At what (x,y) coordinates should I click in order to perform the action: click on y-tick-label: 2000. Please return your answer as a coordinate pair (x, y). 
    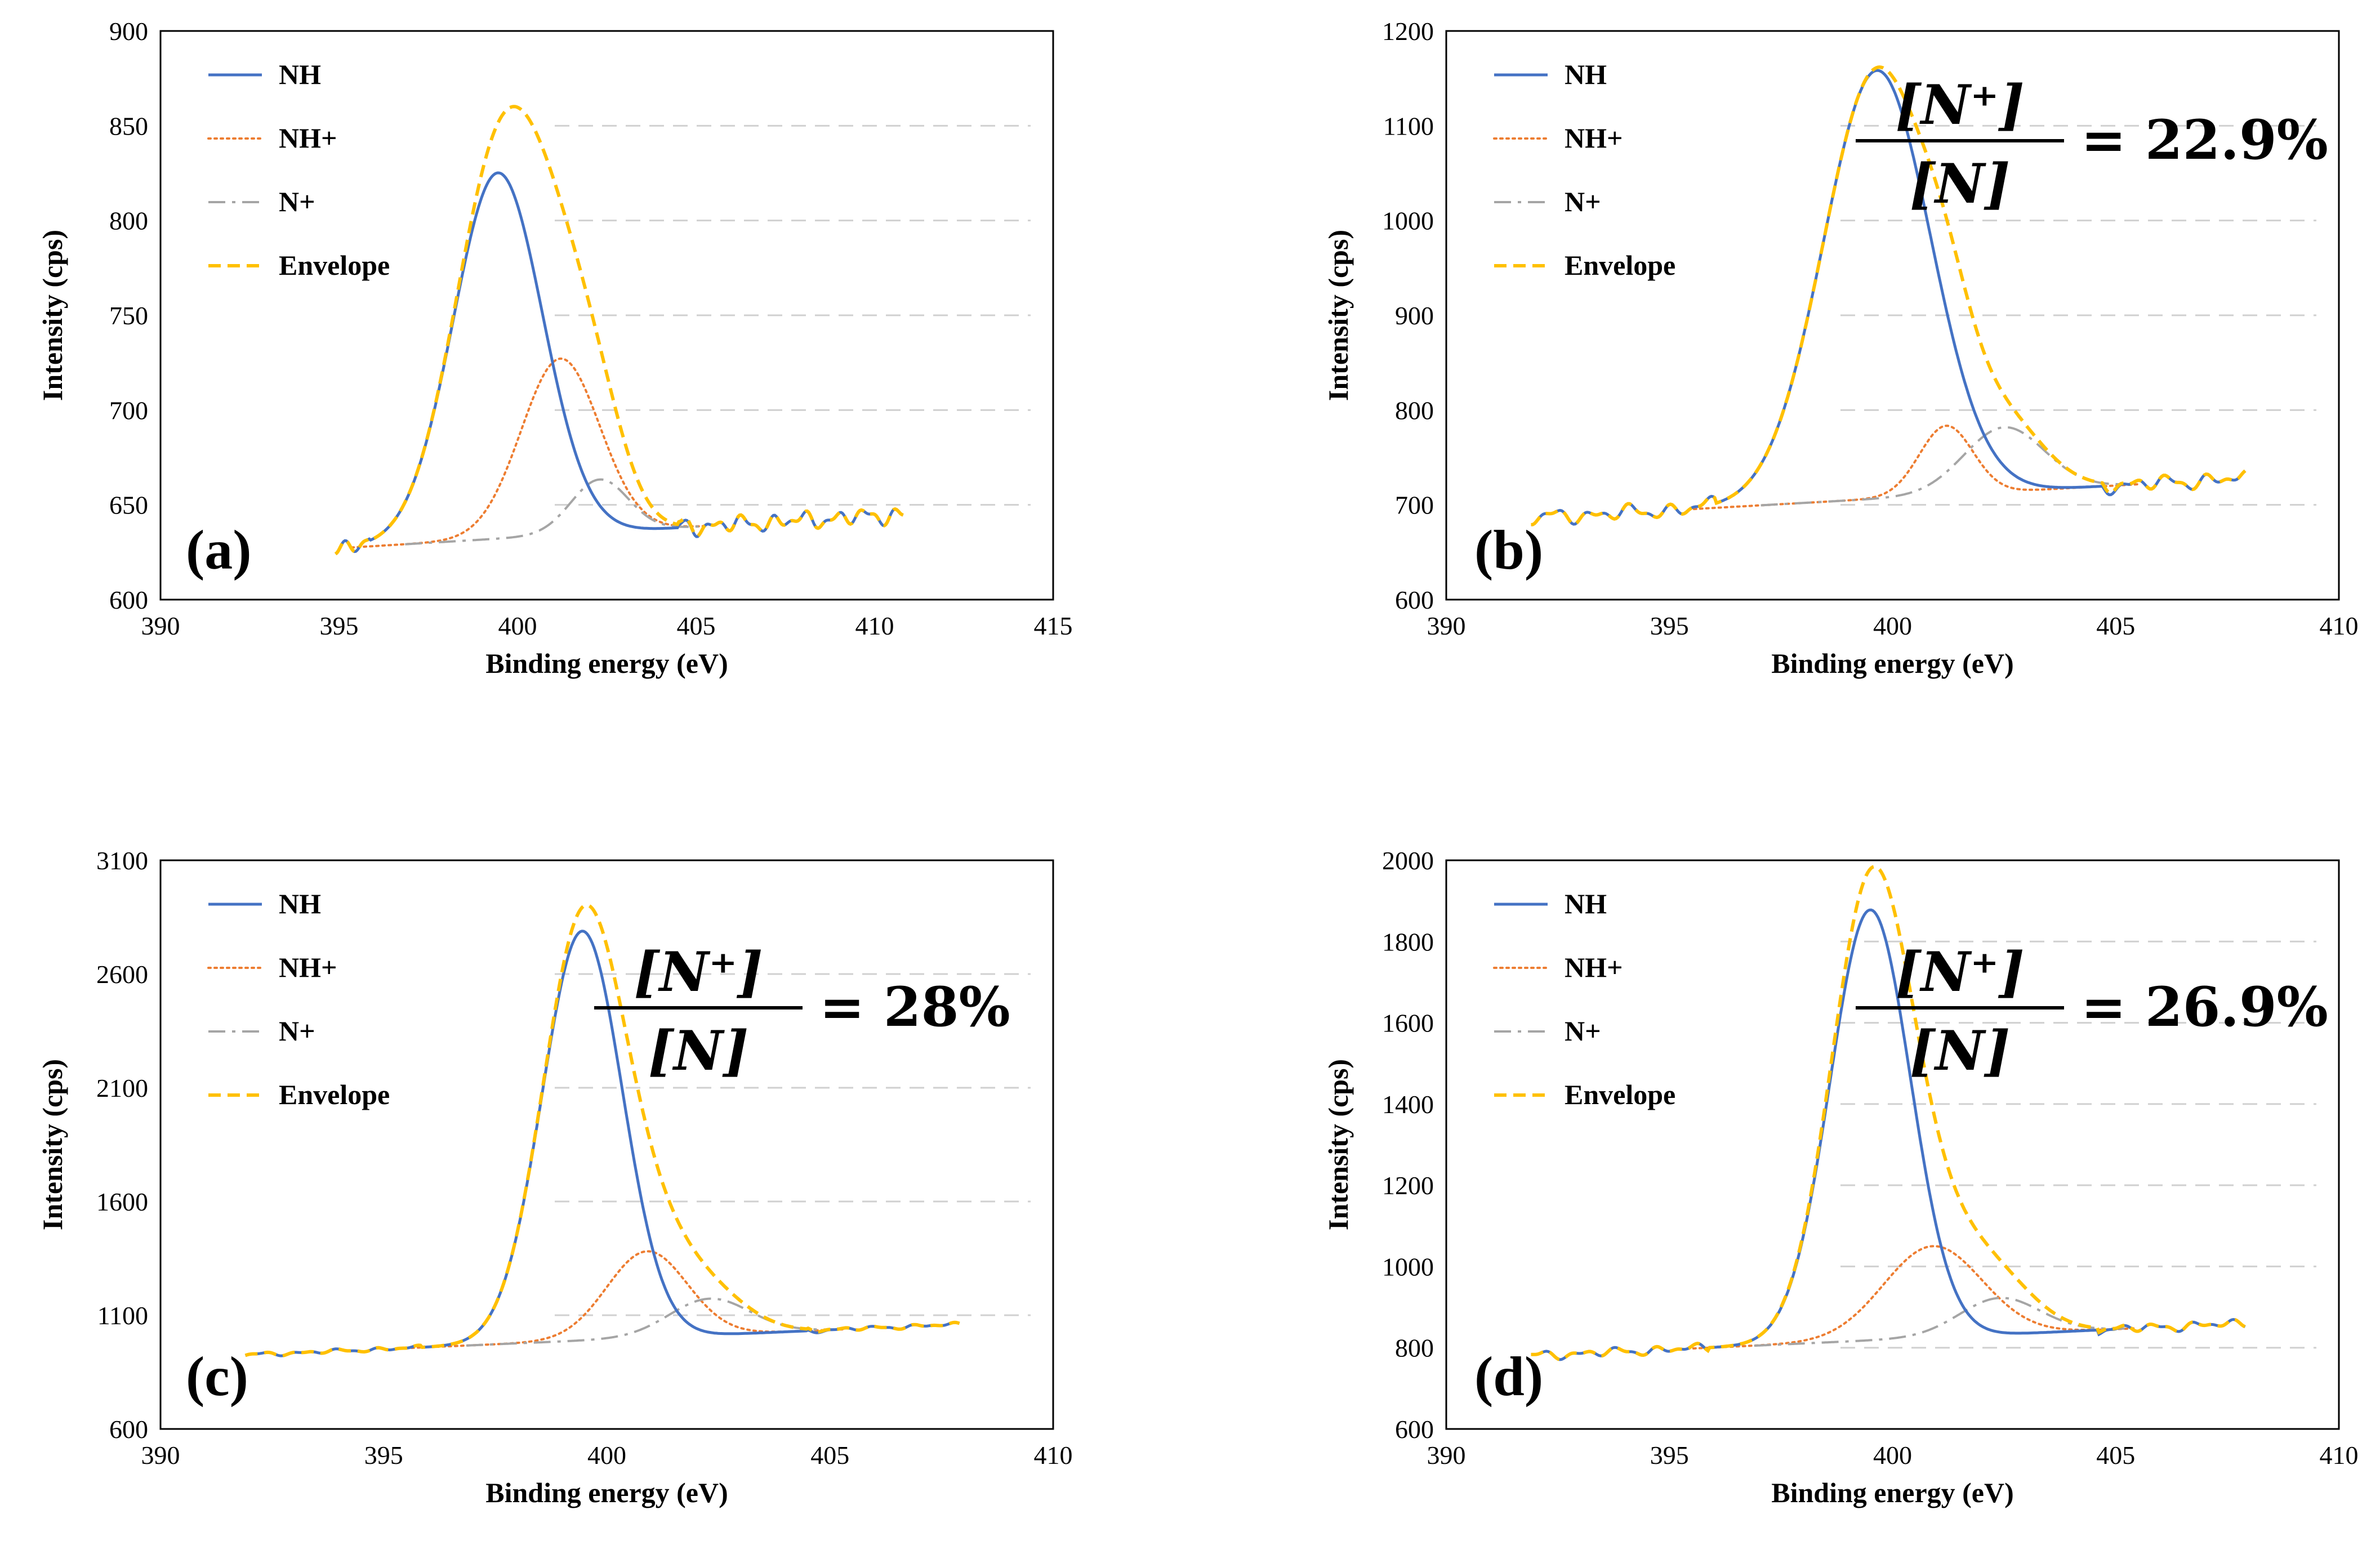
    Looking at the image, I should click on (1408, 860).